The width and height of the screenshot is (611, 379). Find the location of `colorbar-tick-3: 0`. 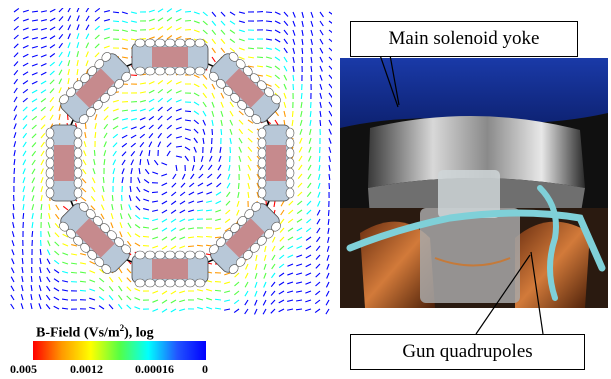

colorbar-tick-3: 0 is located at coordinates (205, 369).